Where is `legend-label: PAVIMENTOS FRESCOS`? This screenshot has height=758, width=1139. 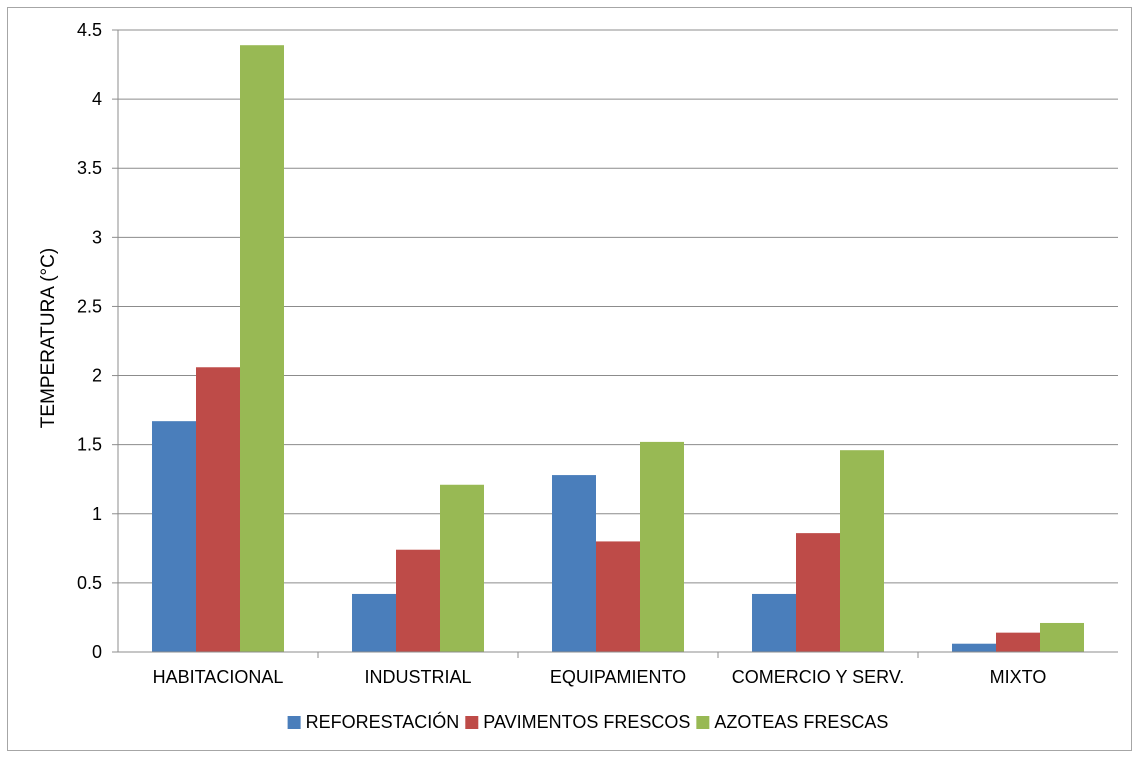
legend-label: PAVIMENTOS FRESCOS is located at coordinates (586, 722).